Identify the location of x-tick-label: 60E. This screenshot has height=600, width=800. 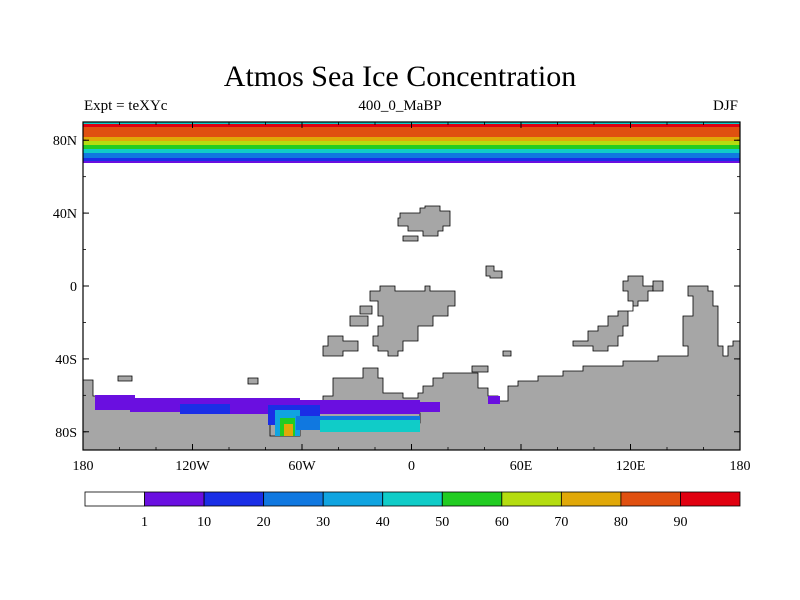
(521, 466).